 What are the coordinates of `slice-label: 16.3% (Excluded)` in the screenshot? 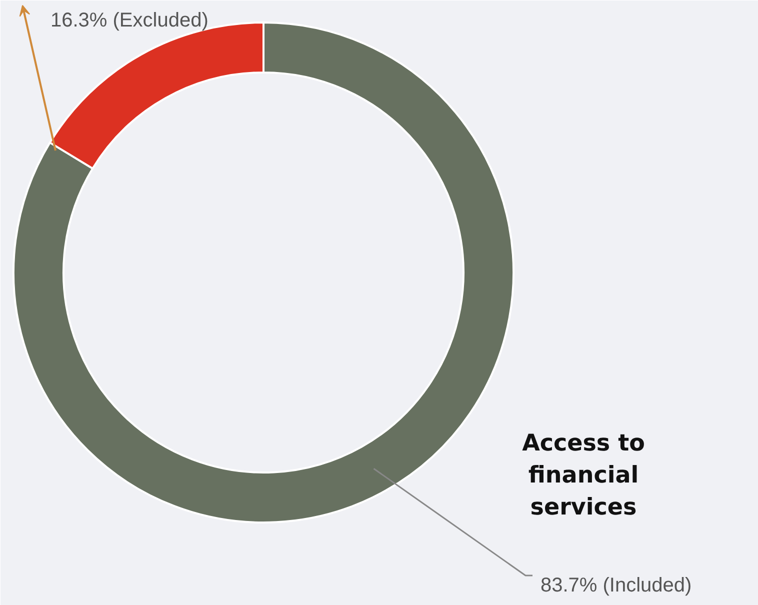 It's located at (129, 21).